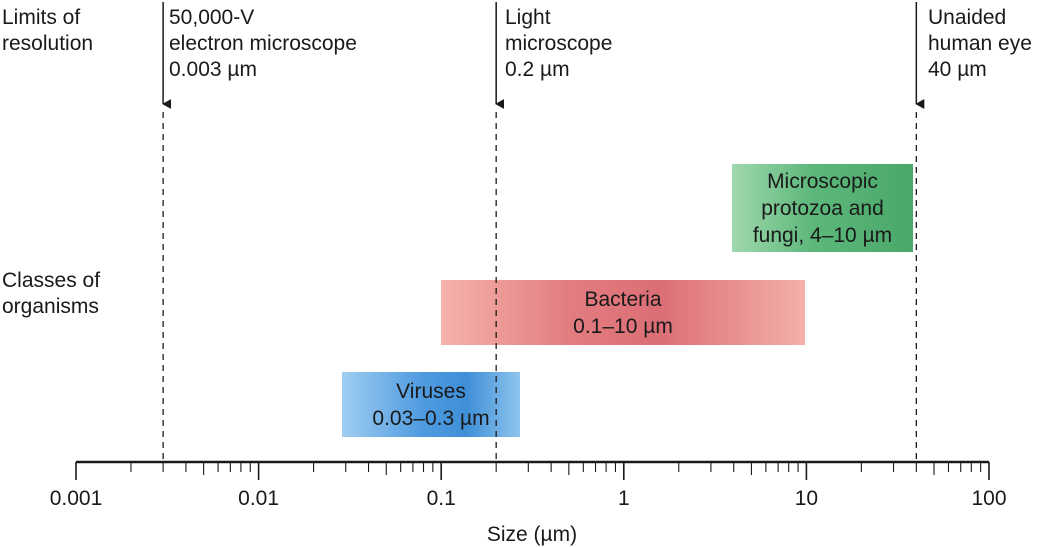 The image size is (1042, 547). I want to click on viruses-line2: 0.03–0.3 µm, so click(431, 418).